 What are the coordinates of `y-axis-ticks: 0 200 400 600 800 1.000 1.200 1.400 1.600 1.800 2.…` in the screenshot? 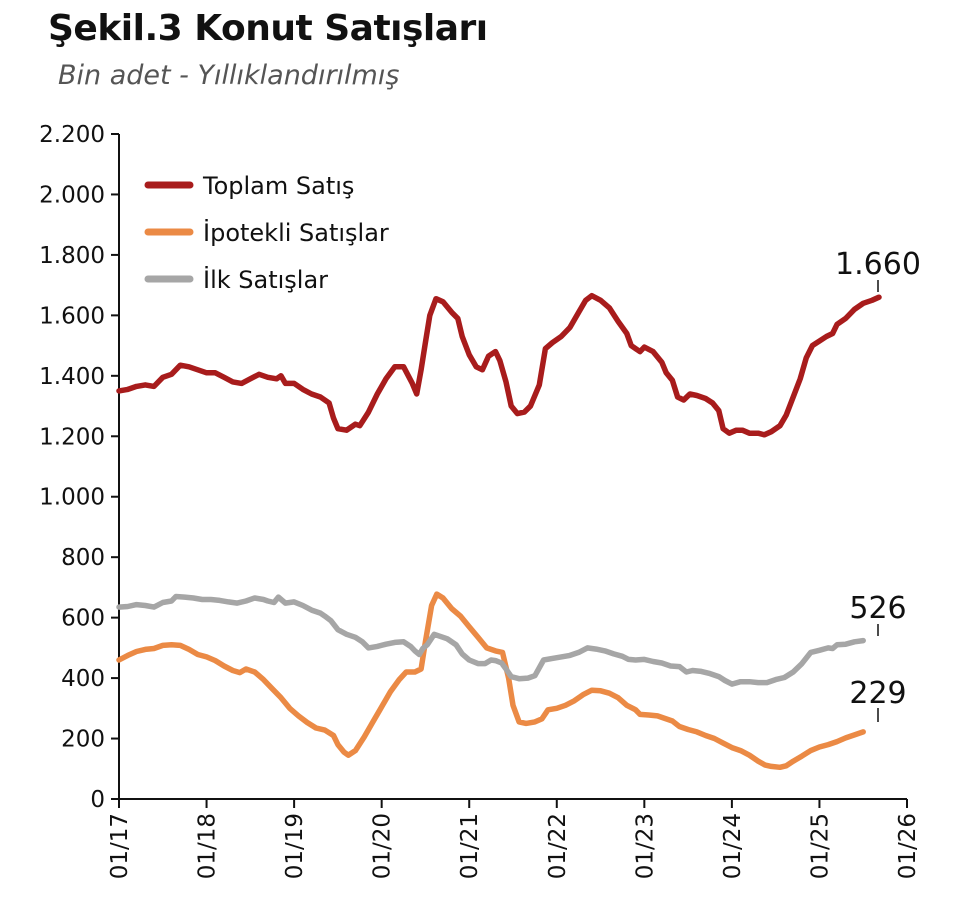 It's located at (79, 467).